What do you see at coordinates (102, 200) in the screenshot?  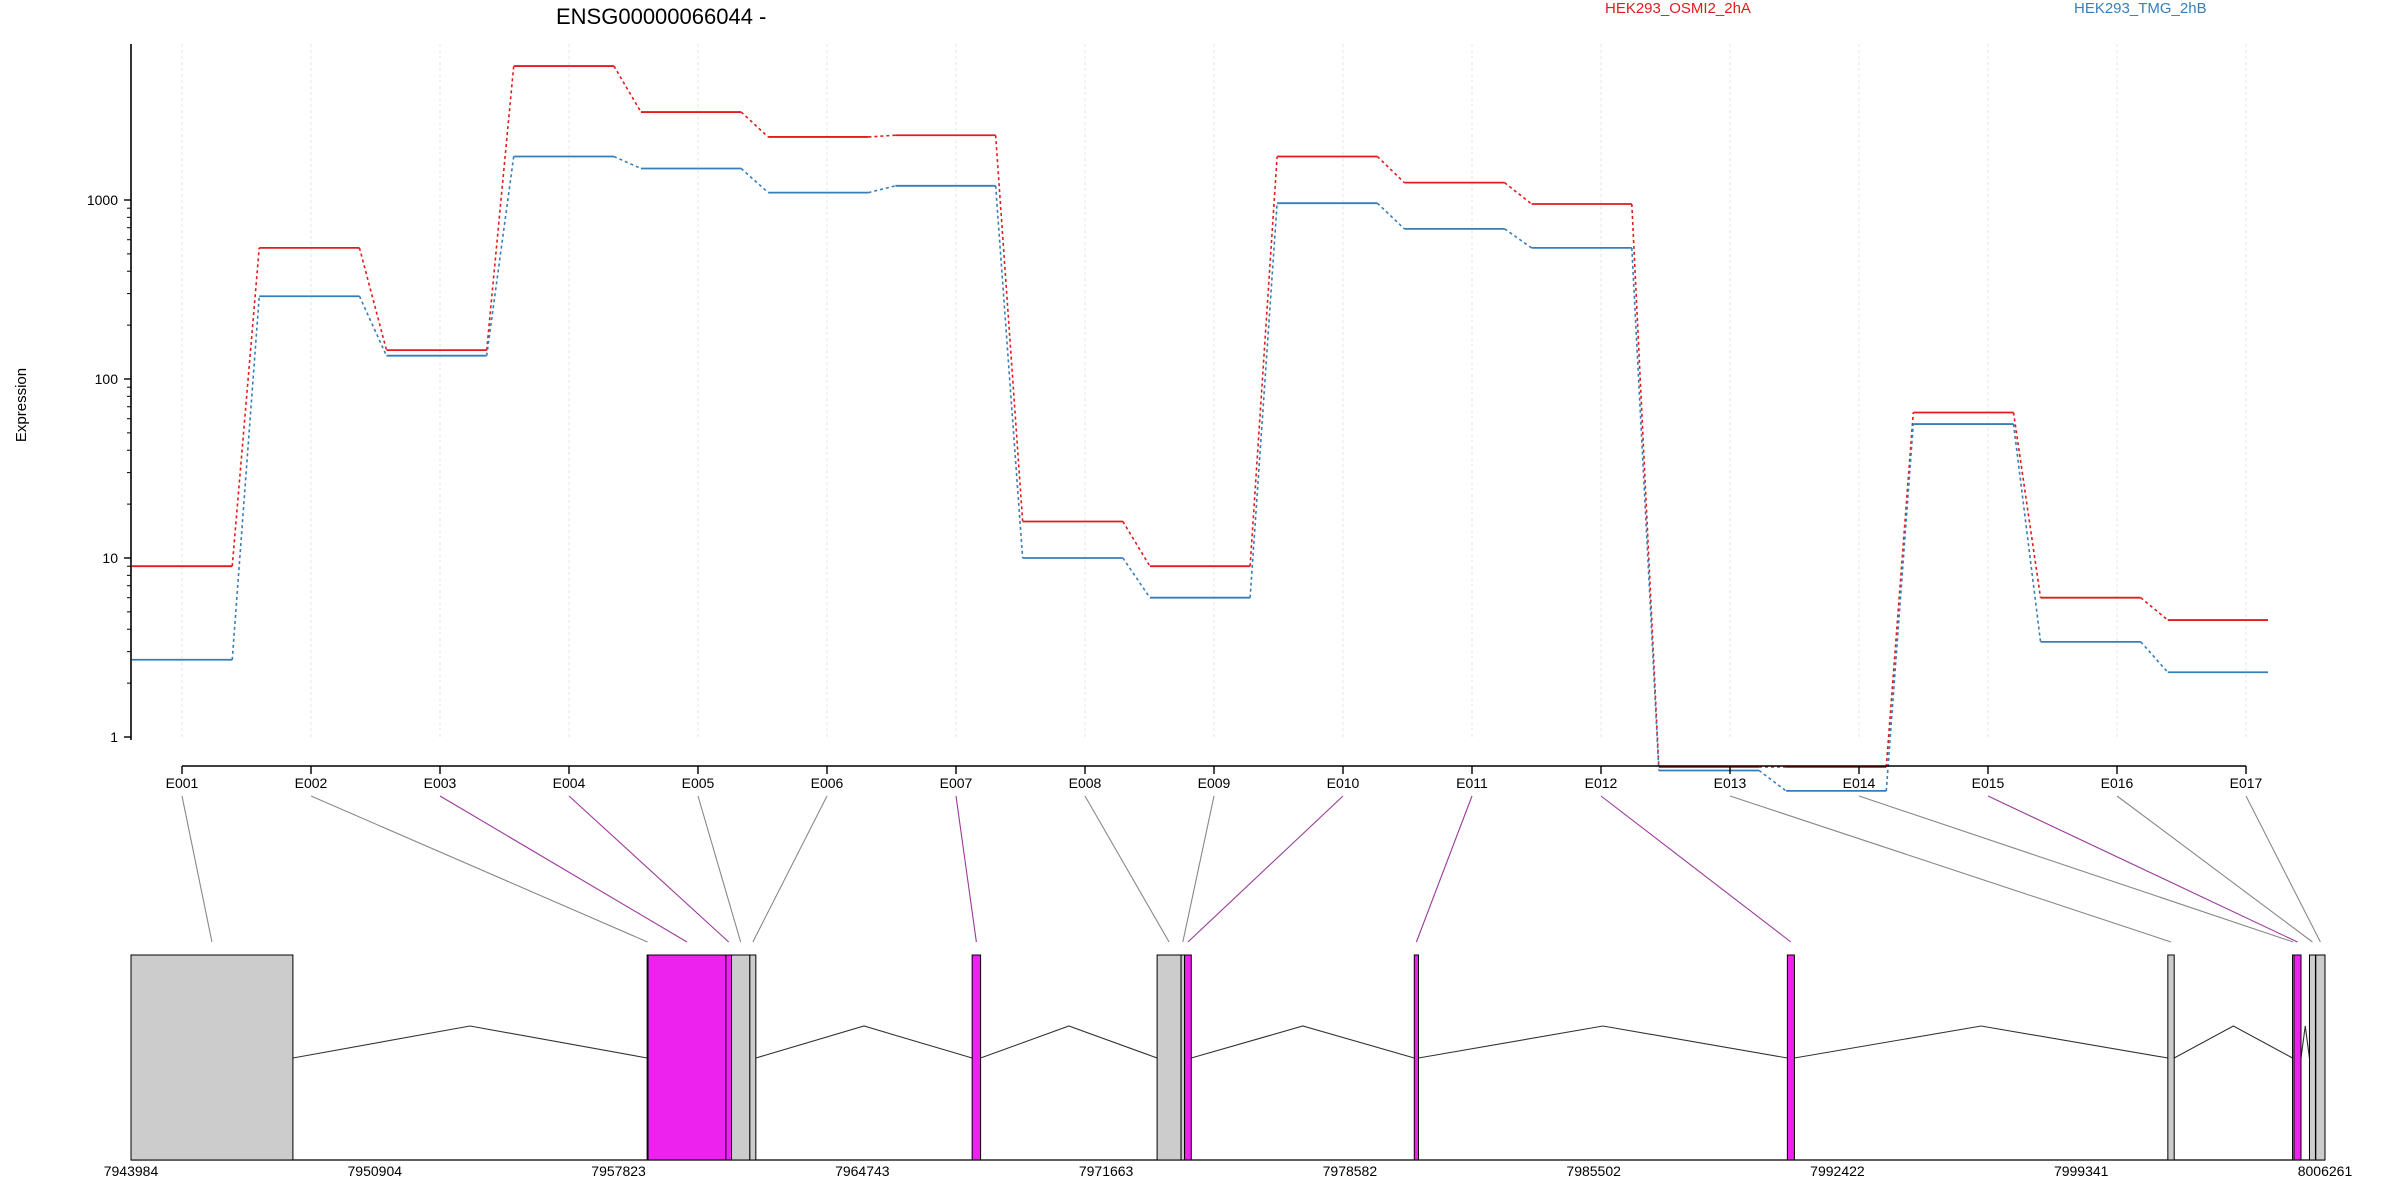 I see `y-tick-label-1000: 1000` at bounding box center [102, 200].